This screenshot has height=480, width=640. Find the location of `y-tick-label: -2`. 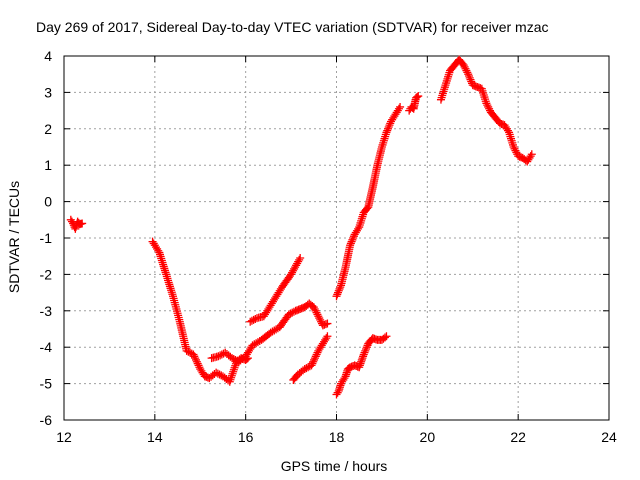

y-tick-label: -2 is located at coordinates (46, 274).